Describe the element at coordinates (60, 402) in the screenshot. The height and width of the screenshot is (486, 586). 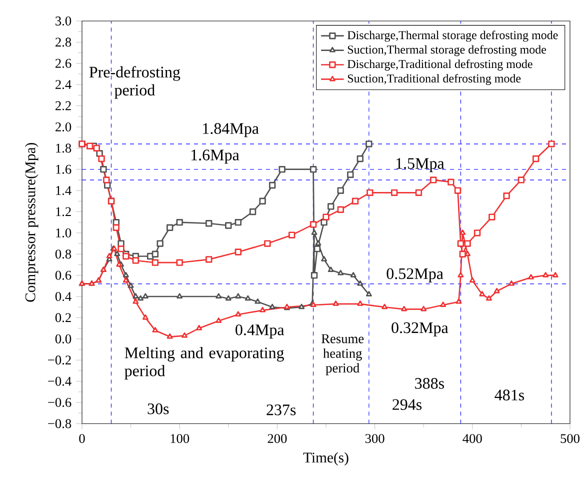
I see `y-tick-label: −0.6` at that location.